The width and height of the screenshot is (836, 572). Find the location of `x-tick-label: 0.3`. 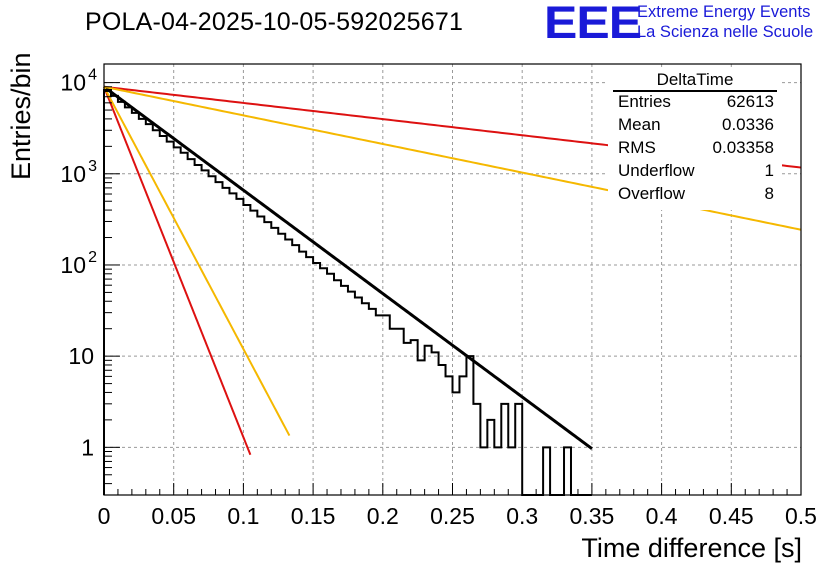

x-tick-label: 0.3 is located at coordinates (522, 516).